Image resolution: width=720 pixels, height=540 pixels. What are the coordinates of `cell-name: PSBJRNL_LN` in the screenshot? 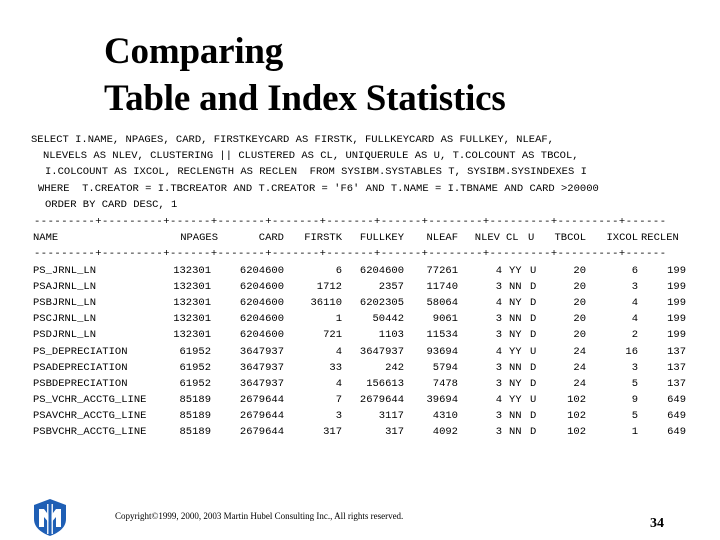 It's located at (65, 302).